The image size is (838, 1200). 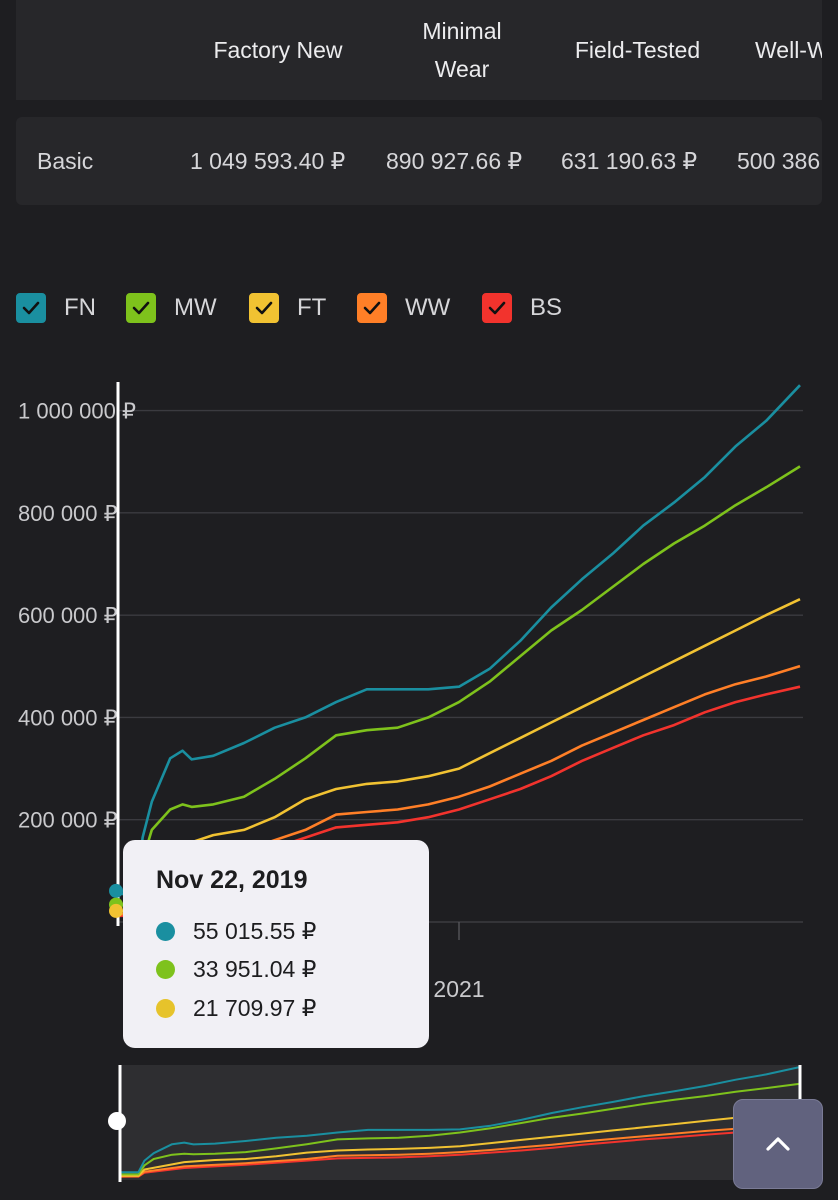 I want to click on navigator-line-mw, so click(x=460, y=1129).